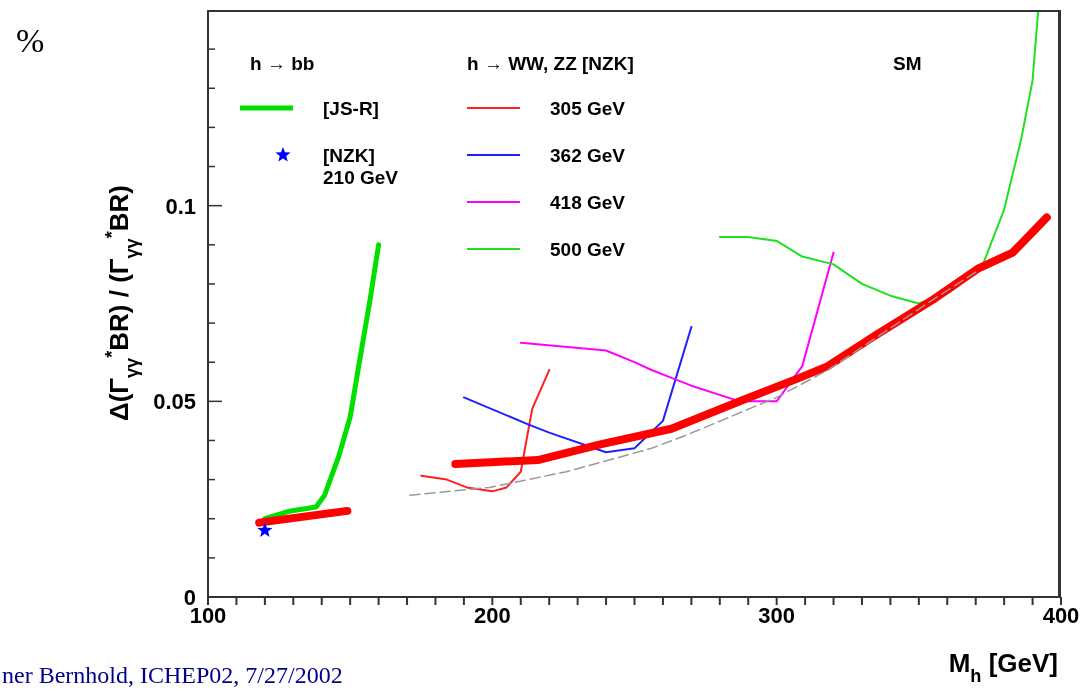 The width and height of the screenshot is (1091, 691). What do you see at coordinates (588, 249) in the screenshot?
I see `legend-label: 500 GeV` at bounding box center [588, 249].